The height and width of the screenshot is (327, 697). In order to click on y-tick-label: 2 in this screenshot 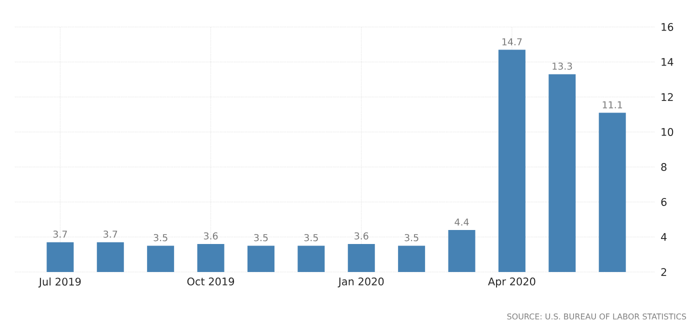, I will do `click(663, 272)`.